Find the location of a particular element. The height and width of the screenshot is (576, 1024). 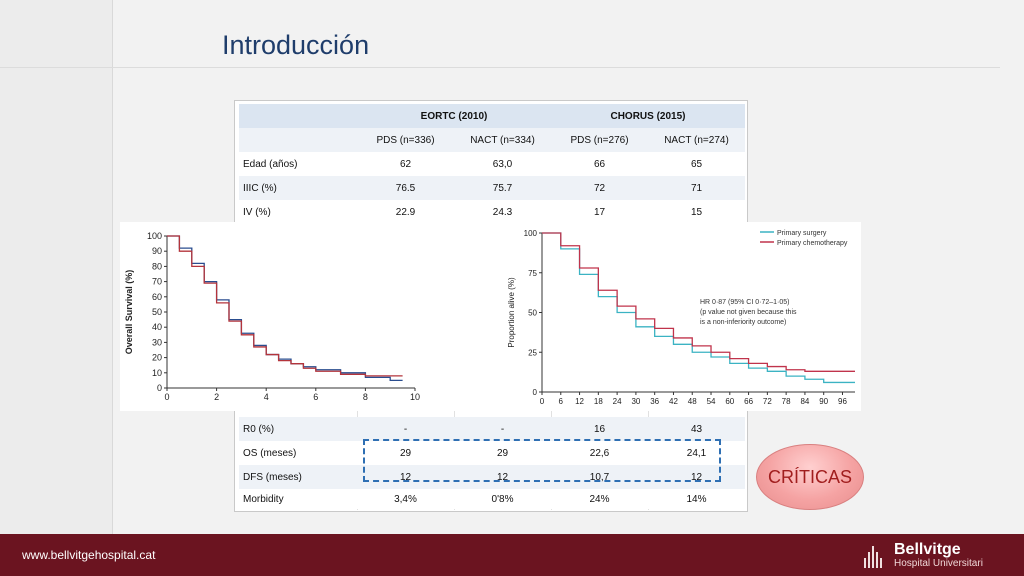

table-cell: 62 is located at coordinates (405, 164).